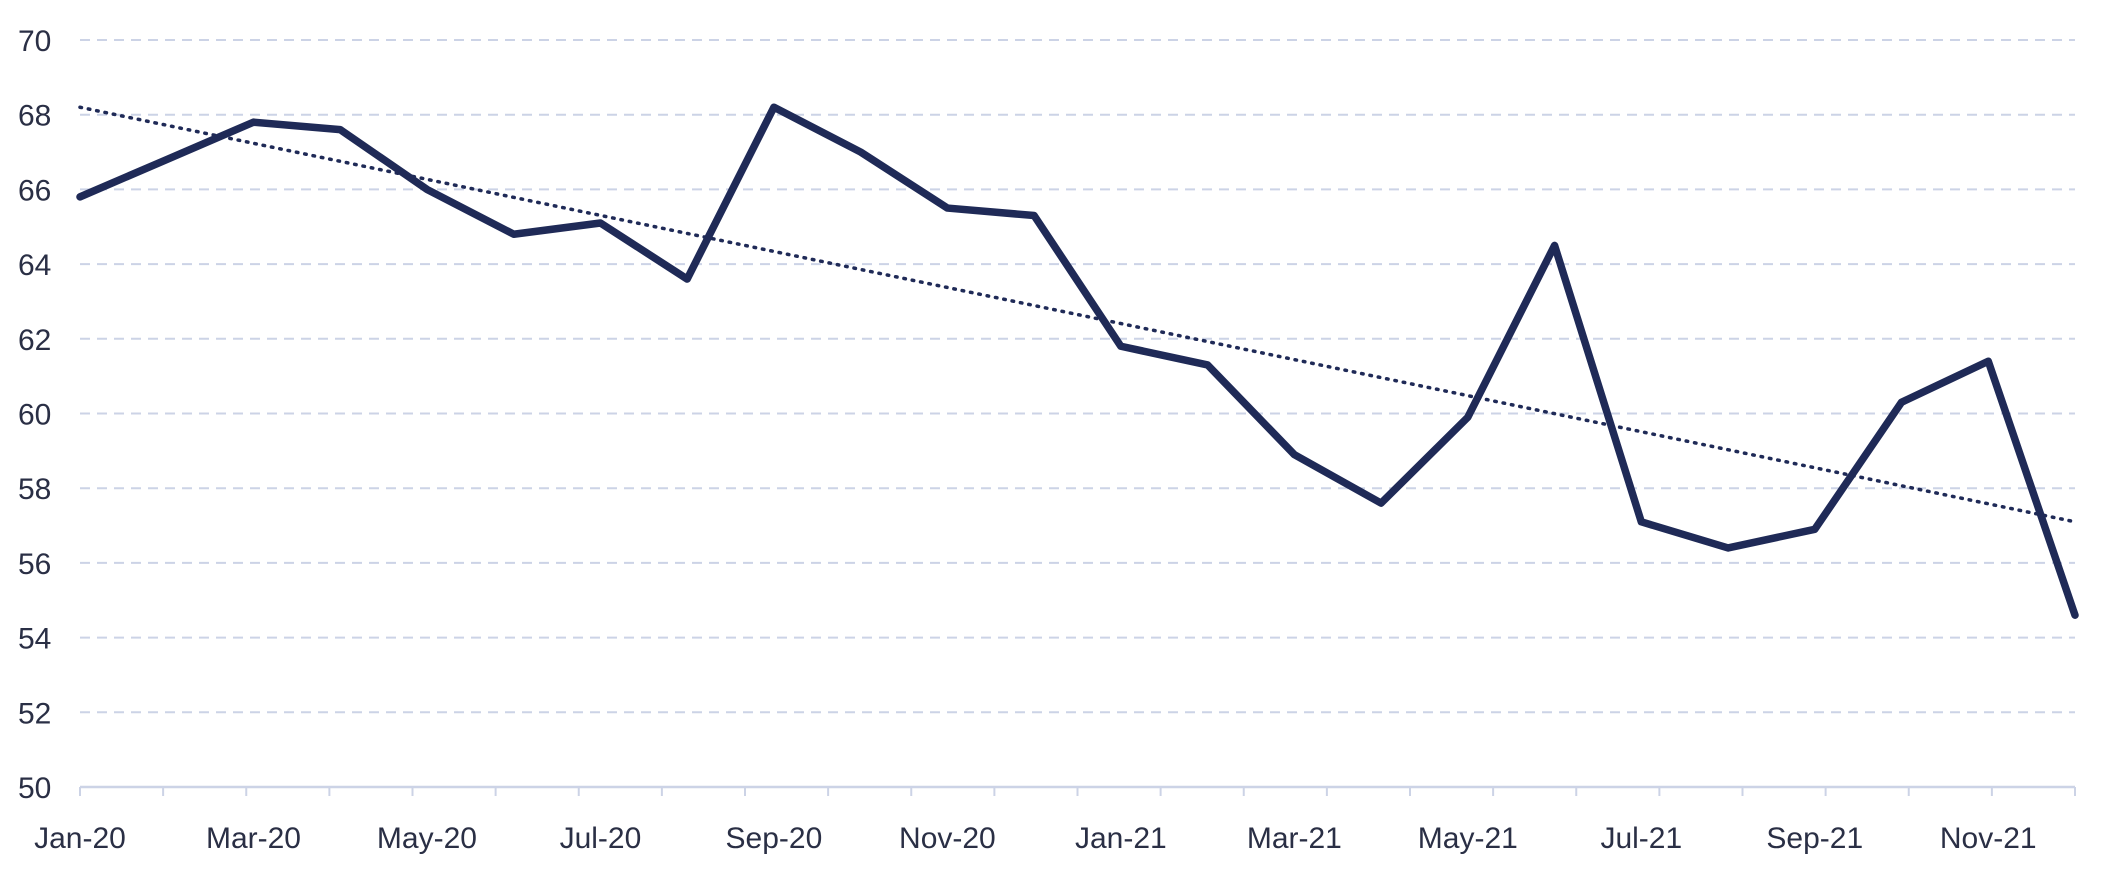 The image size is (2102, 884). What do you see at coordinates (34, 41) in the screenshot?
I see `y-tick-label: 70` at bounding box center [34, 41].